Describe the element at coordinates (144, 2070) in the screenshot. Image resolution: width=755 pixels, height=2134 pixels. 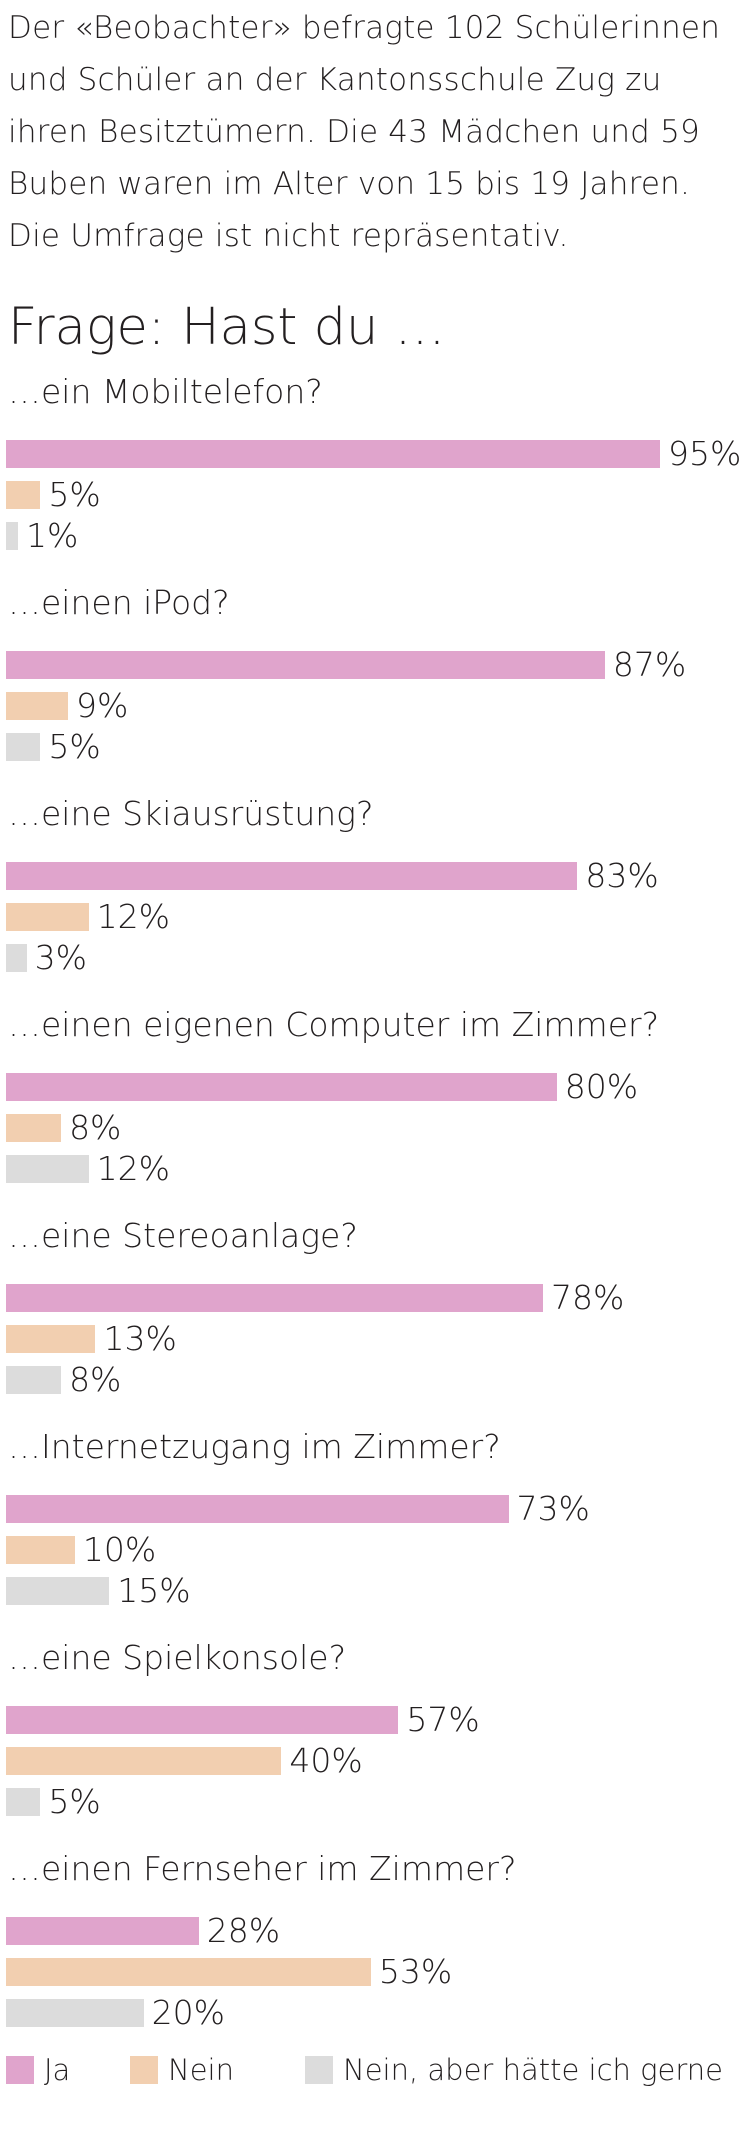
I see `legend-swatch-nein` at that location.